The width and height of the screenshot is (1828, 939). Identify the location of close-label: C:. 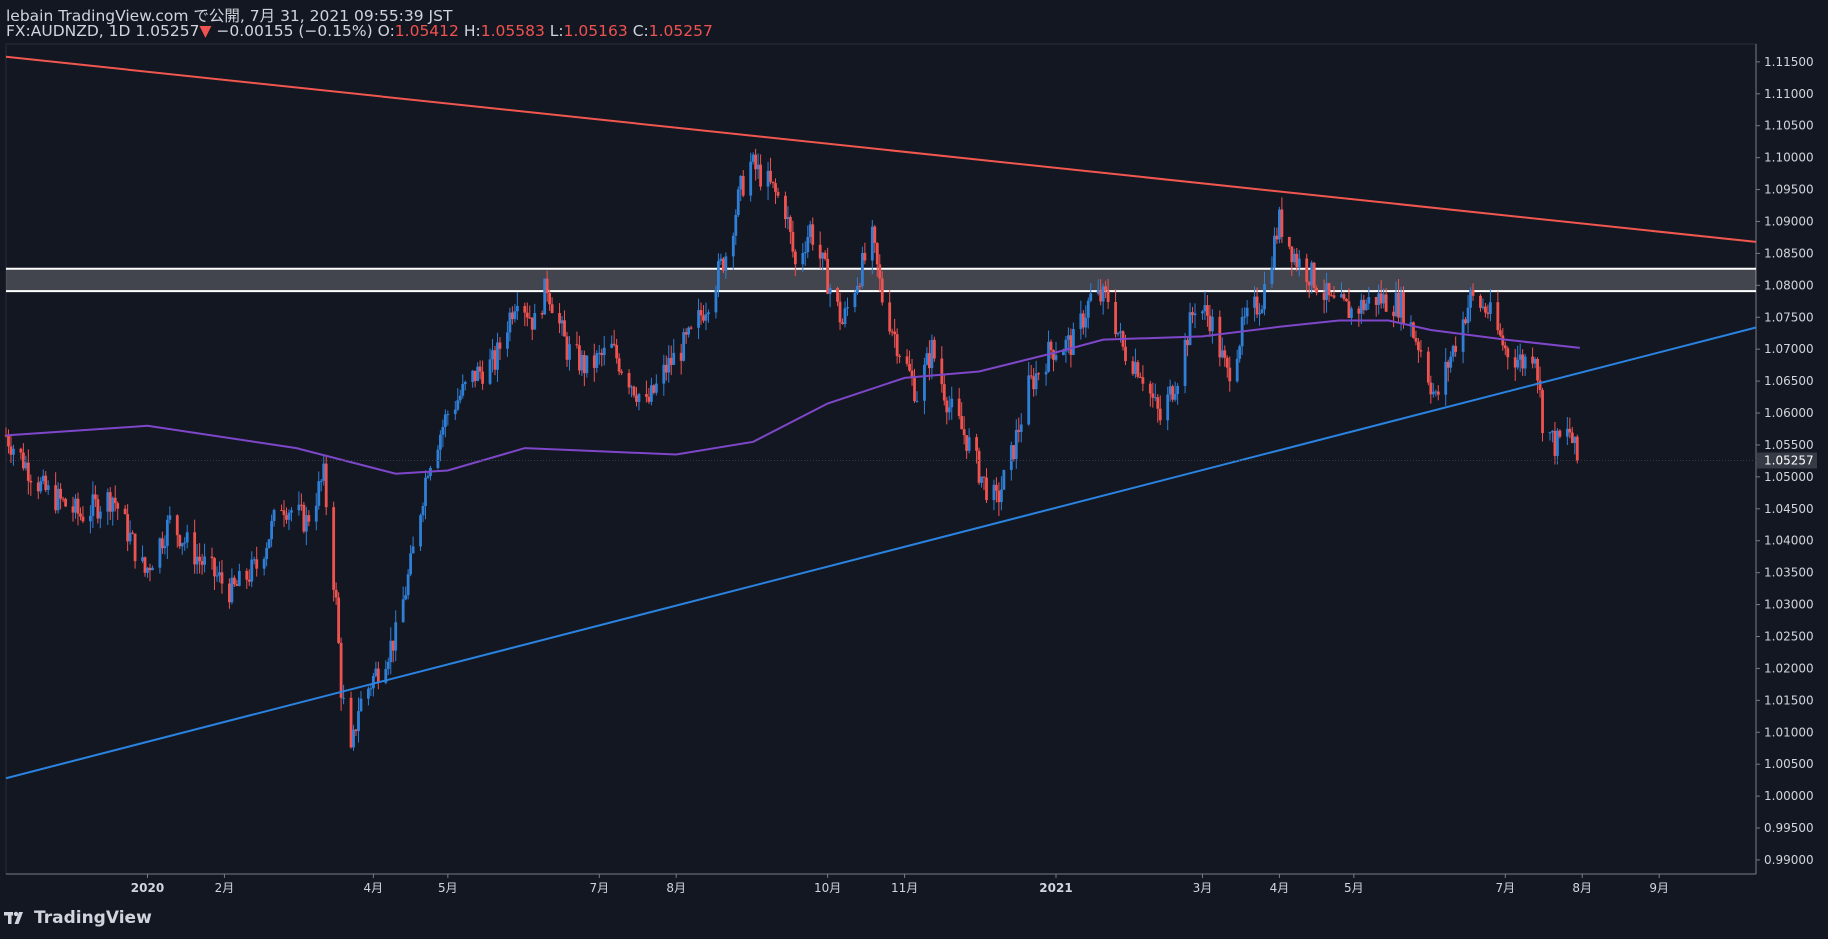
(640, 31).